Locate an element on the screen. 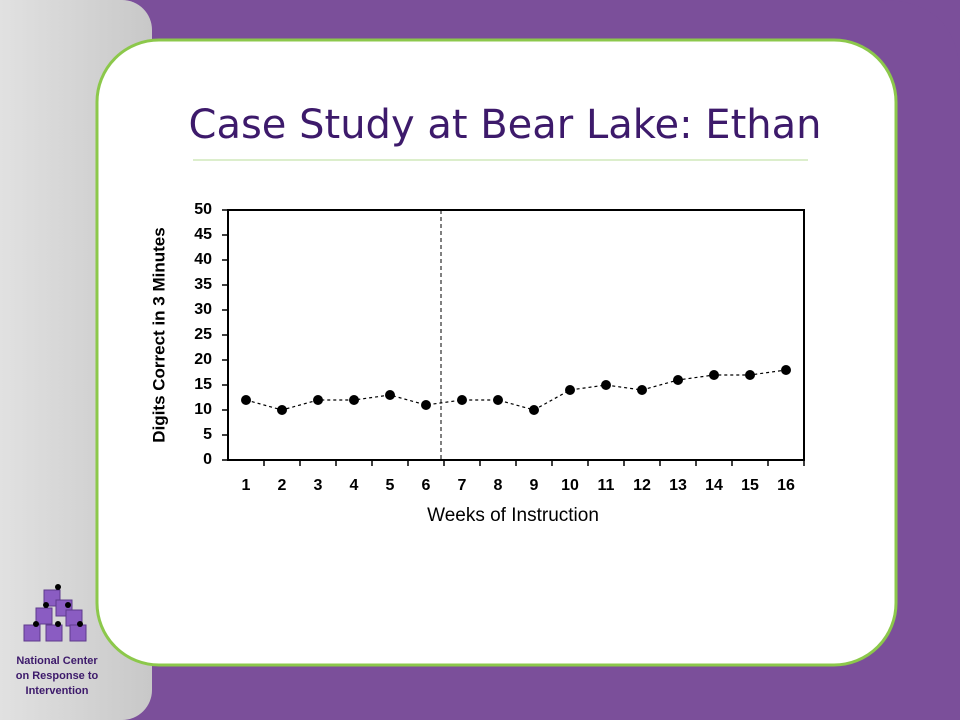  x-tick-label: 15 is located at coordinates (750, 485).